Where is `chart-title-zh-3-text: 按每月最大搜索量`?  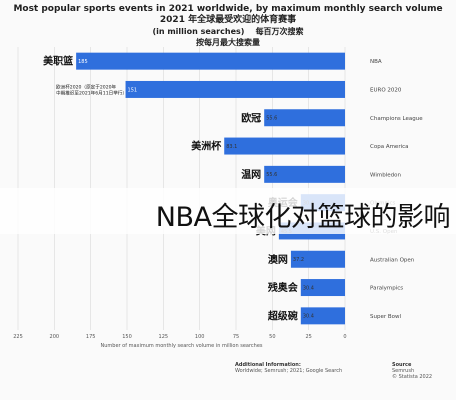
chart-title-zh-3-text: 按每月最大搜索量 is located at coordinates (228, 42).